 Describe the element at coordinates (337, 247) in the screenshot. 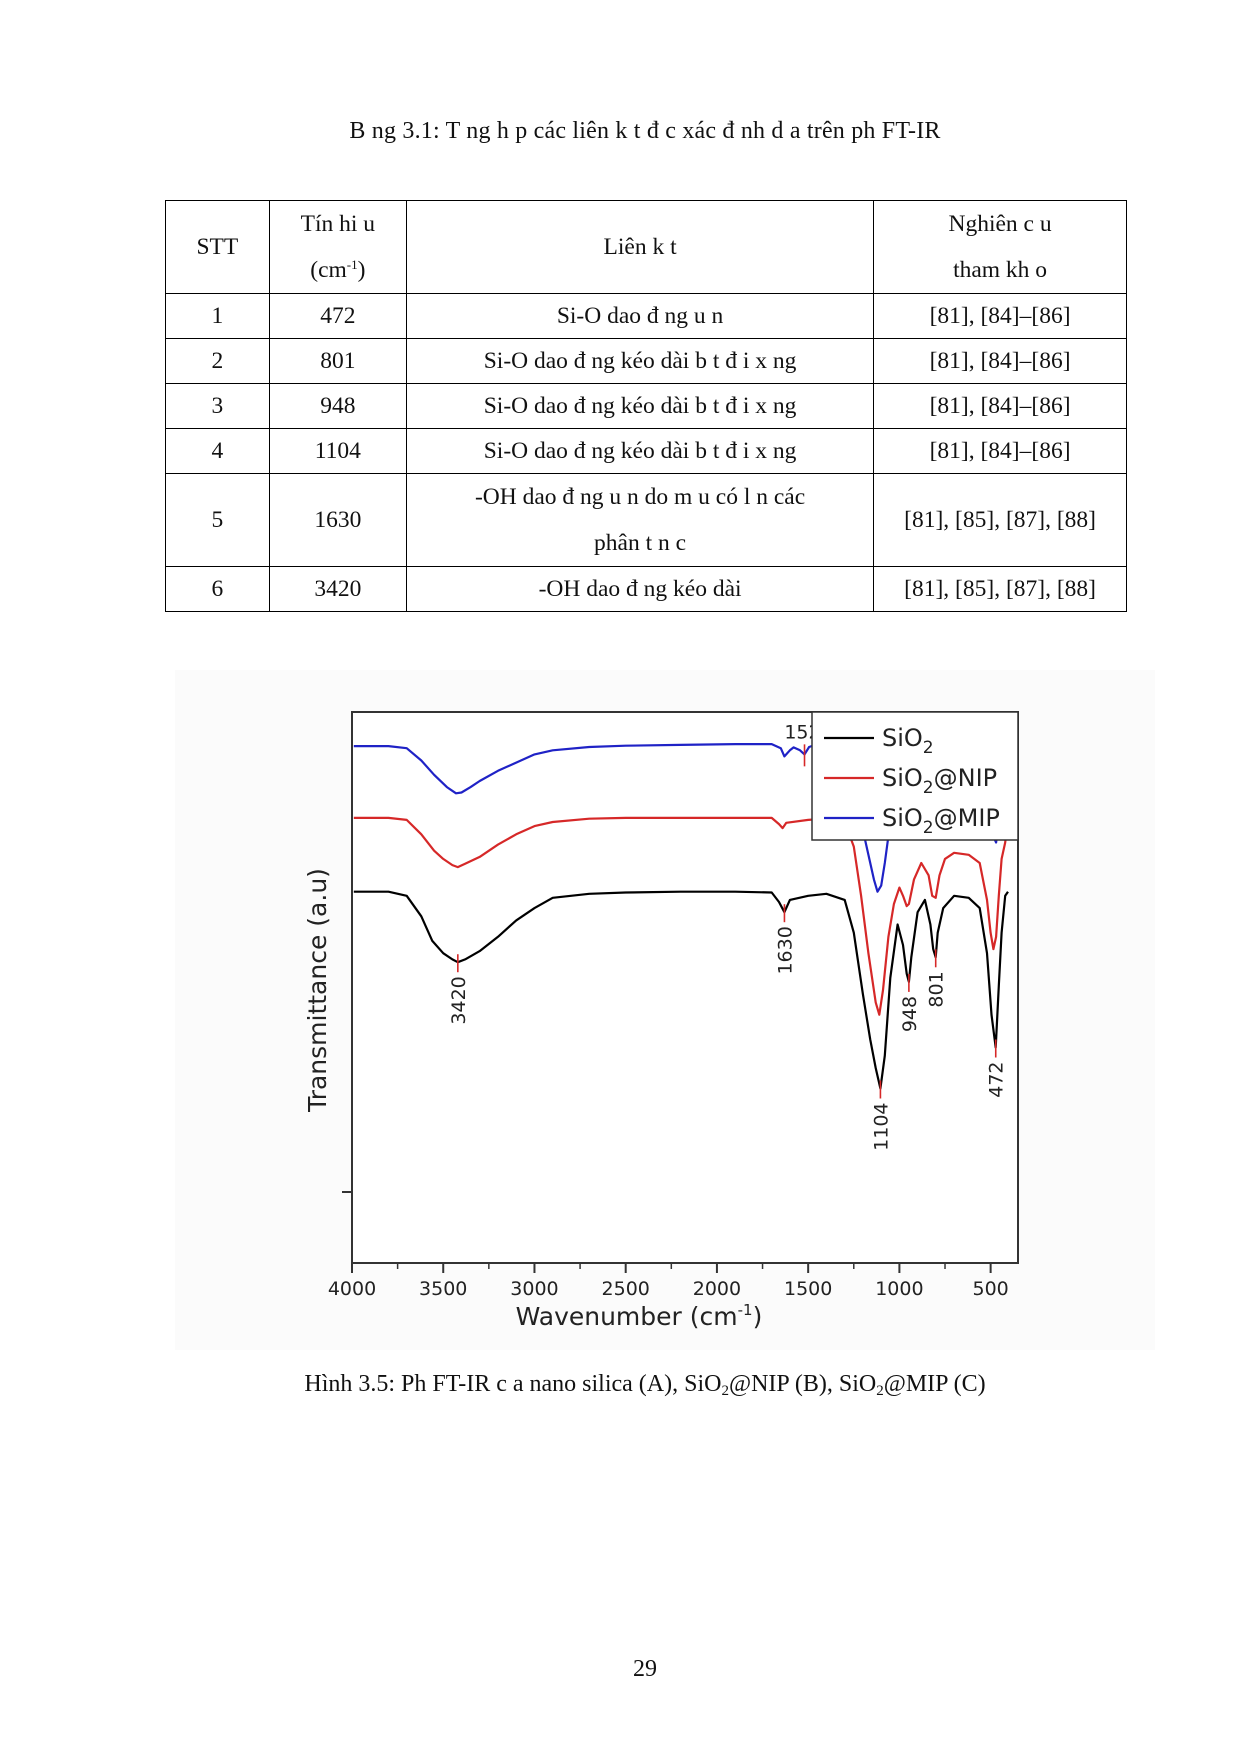

I see `header-signal: Tín hi u (cm-1)` at that location.